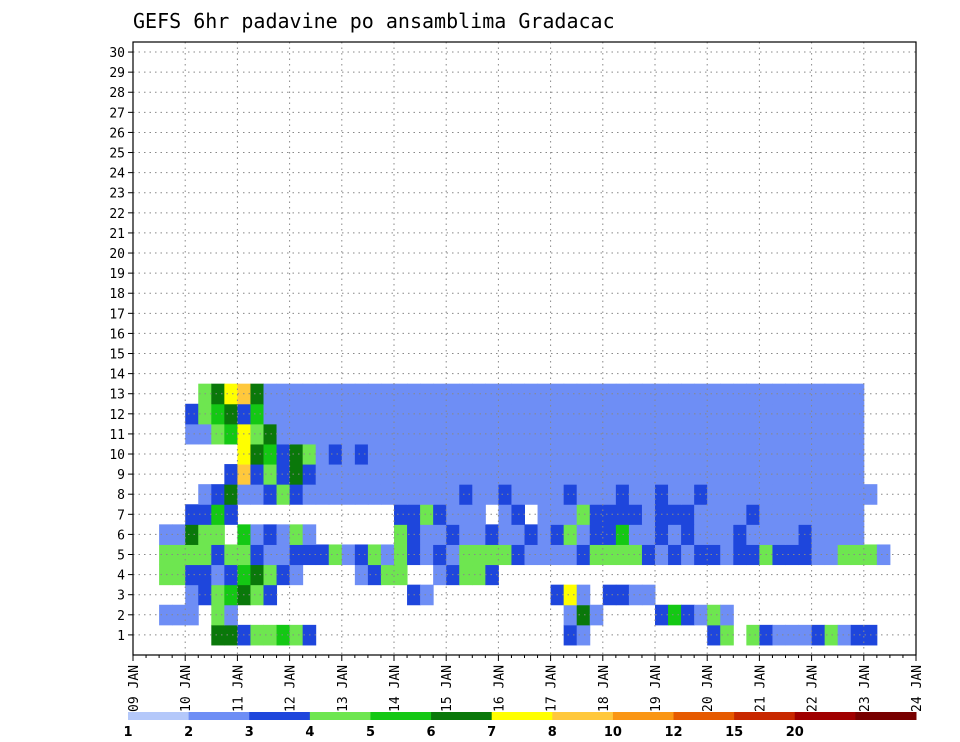  Describe the element at coordinates (431, 732) in the screenshot. I see `colorbar-label: 6` at that location.